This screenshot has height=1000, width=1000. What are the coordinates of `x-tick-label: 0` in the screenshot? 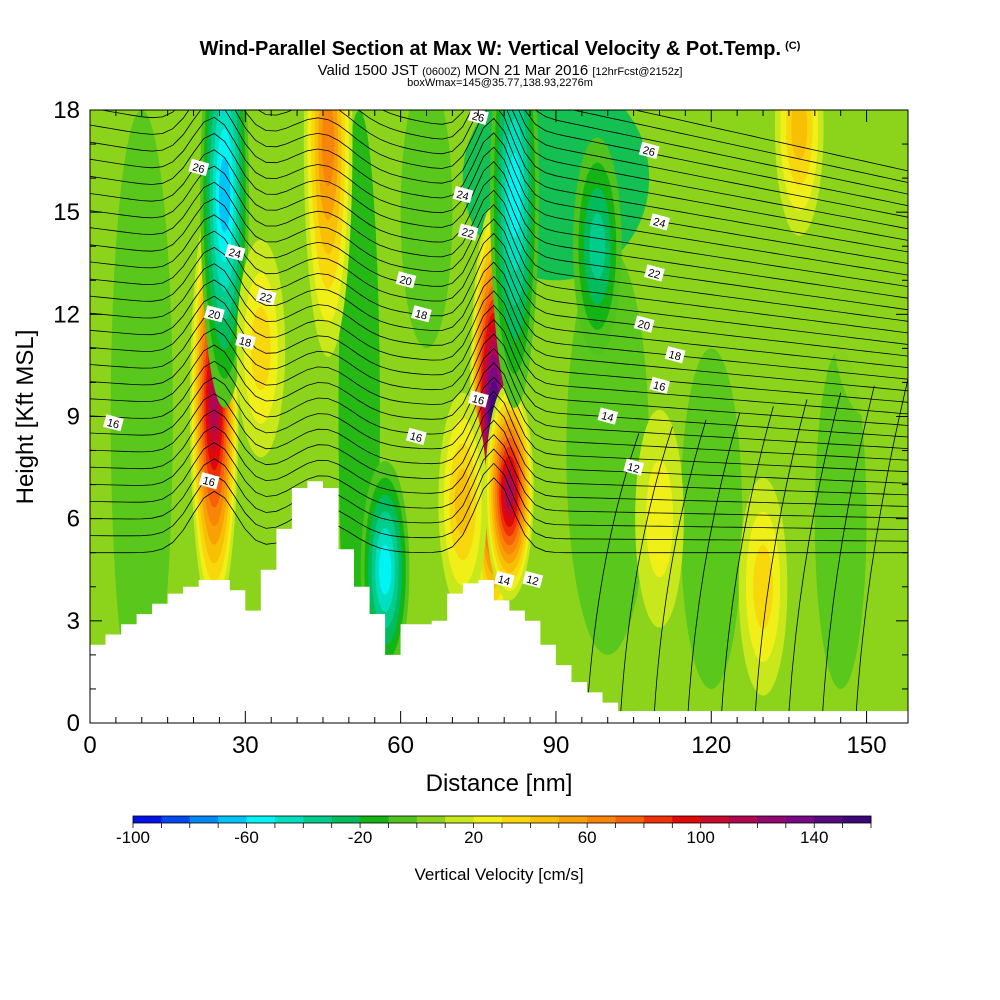 It's located at (89, 745).